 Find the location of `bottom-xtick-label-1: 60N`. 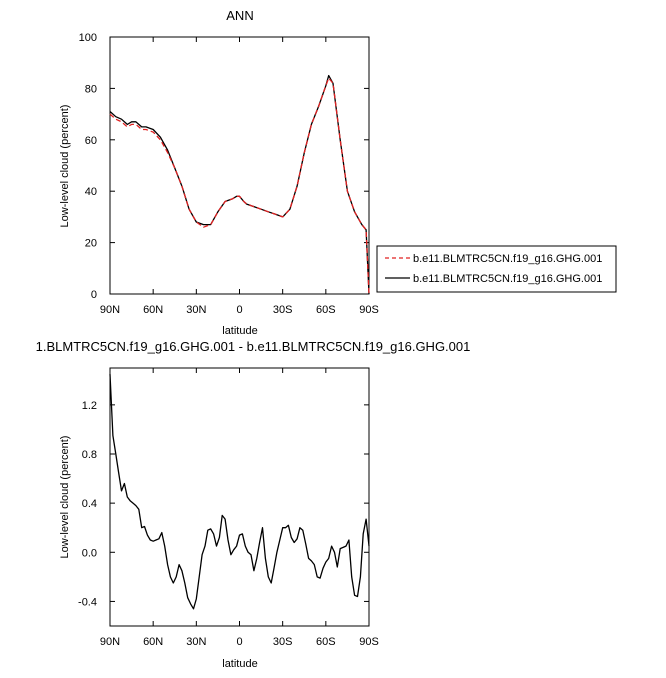

bottom-xtick-label-1: 60N is located at coordinates (153, 642).